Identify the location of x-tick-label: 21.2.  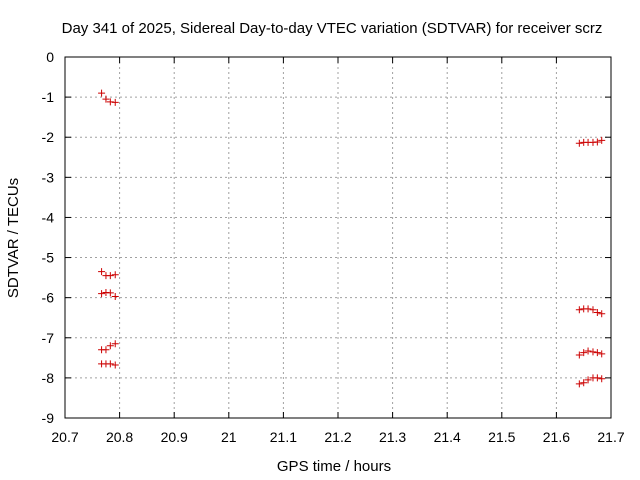
(337, 437).